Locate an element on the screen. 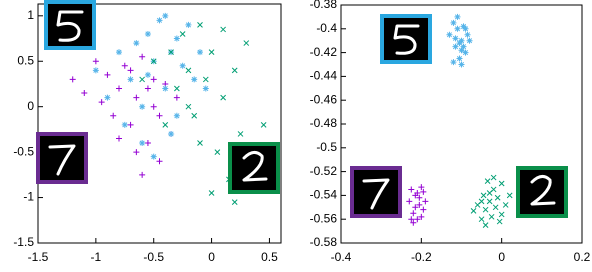 The height and width of the screenshot is (272, 592). y-tick-label: 0.5 is located at coordinates (25, 60).